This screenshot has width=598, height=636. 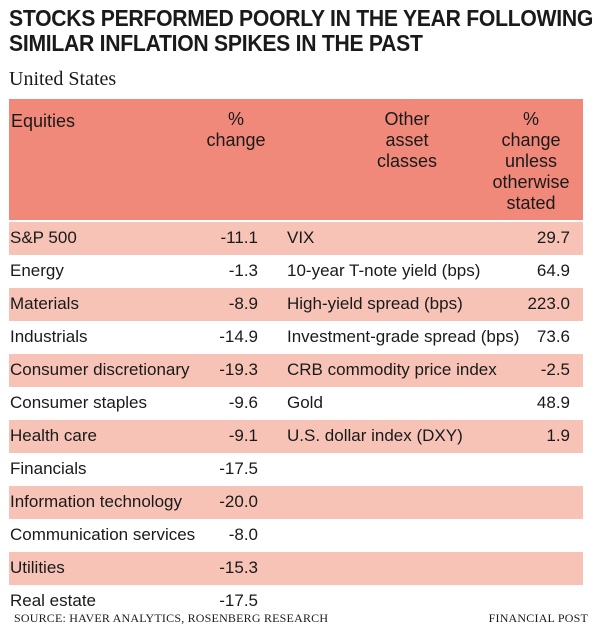 What do you see at coordinates (63, 79) in the screenshot?
I see `subtitle: United States` at bounding box center [63, 79].